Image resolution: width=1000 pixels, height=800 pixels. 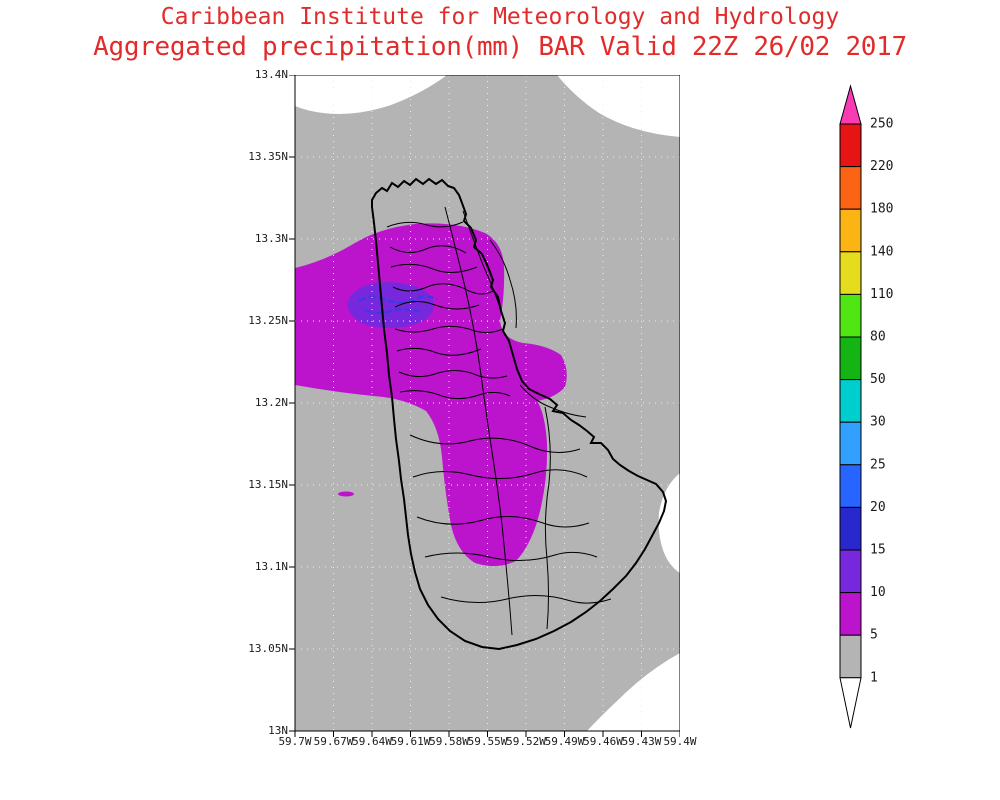 I want to click on y-axis-label: 13.1N, so click(x=271, y=566).